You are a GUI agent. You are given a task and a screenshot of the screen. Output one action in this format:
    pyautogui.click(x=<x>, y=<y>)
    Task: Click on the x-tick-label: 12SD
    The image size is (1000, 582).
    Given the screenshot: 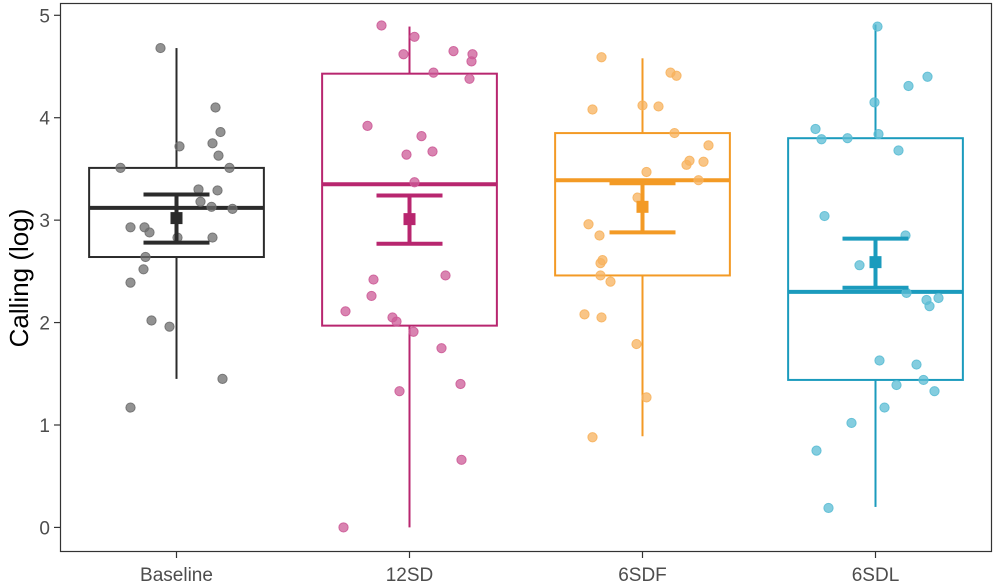 What is the action you would take?
    pyautogui.click(x=410, y=573)
    